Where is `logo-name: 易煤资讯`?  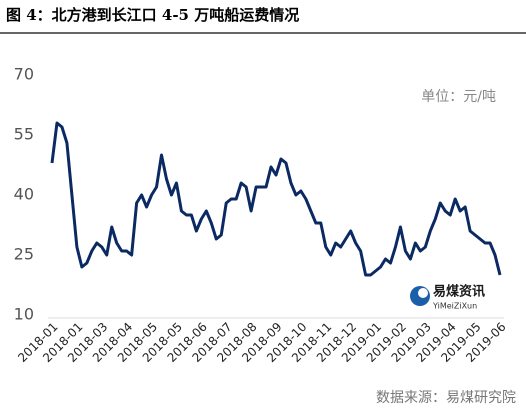 logo-name: 易煤资讯 is located at coordinates (459, 292).